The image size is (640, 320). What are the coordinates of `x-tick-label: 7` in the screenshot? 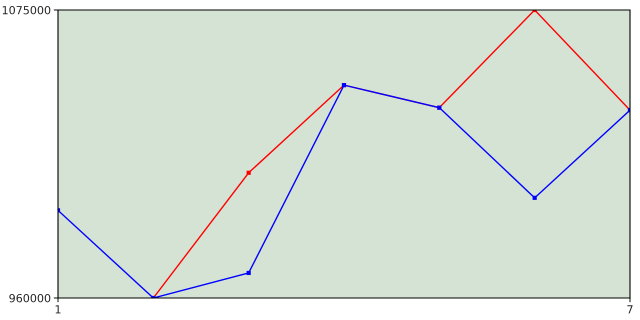 It's located at (630, 309).